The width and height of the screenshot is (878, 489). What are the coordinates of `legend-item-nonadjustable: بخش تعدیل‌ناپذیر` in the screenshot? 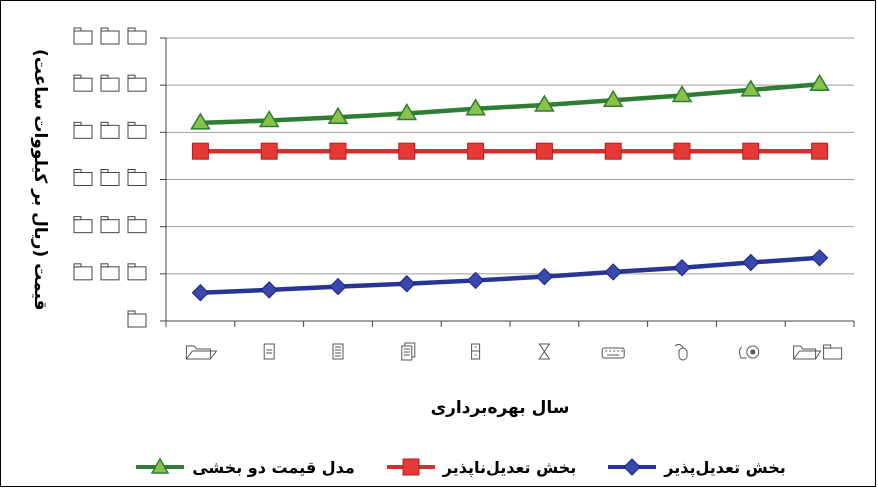 It's located at (480, 467).